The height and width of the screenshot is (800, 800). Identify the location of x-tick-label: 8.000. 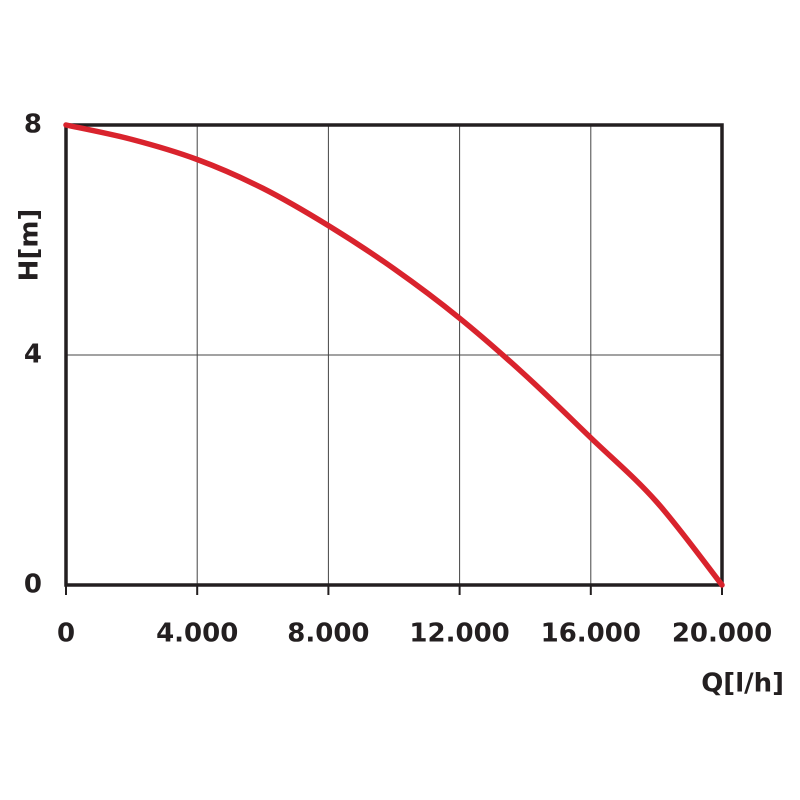
(328, 634).